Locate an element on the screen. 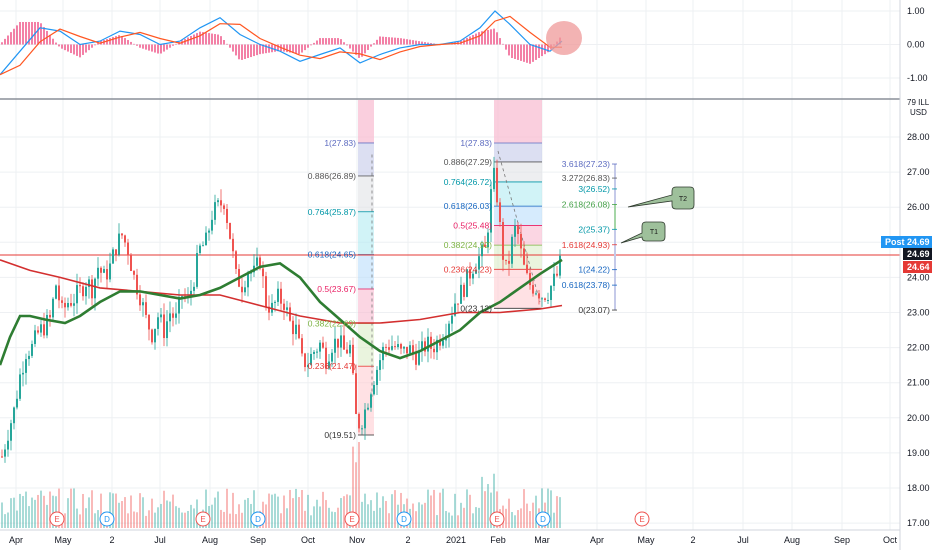  fib-level-label: 0.382(24.92) is located at coordinates (468, 245).